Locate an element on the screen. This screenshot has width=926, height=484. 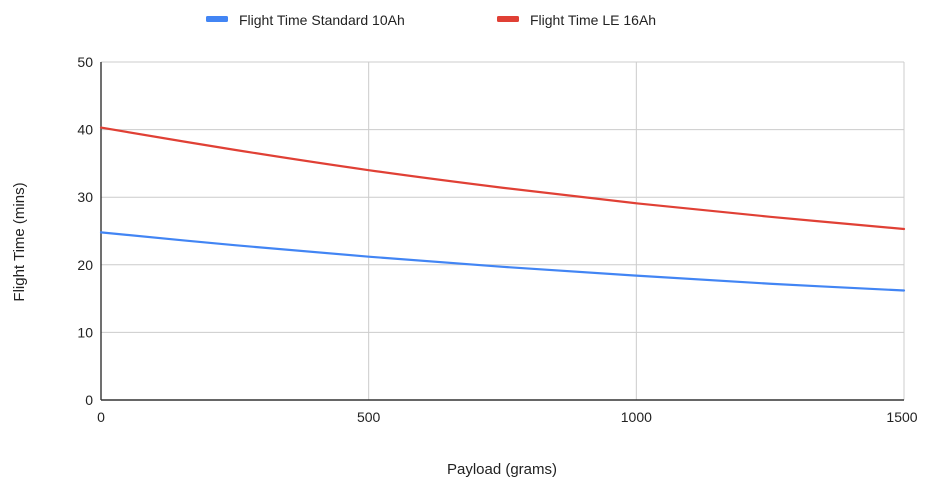
legend-item-standard-10ah: Flight Time Standard 10Ah is located at coordinates (305, 20).